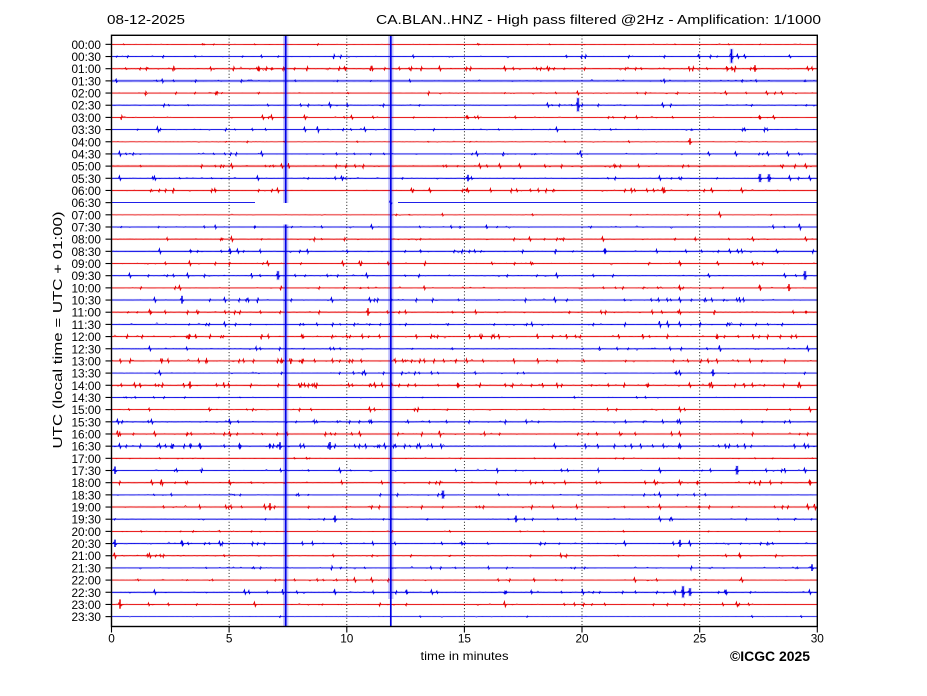 This screenshot has width=927, height=696. Describe the element at coordinates (87, 508) in the screenshot. I see `svg-text: 19:00` at that location.